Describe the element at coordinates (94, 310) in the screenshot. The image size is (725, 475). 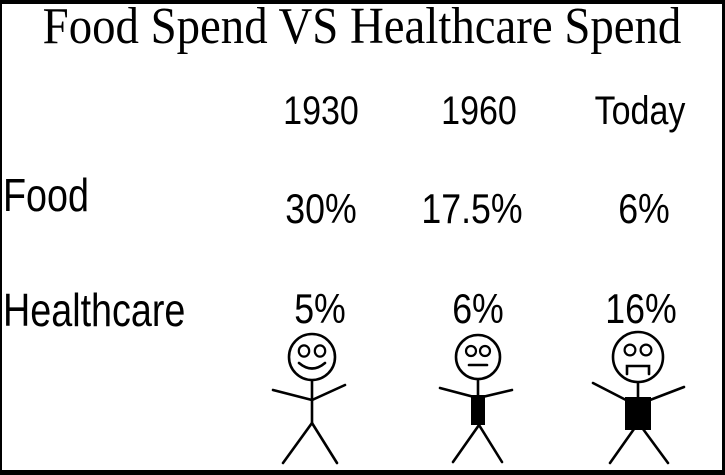
I see `row-label-healthcare: Healthcare` at that location.